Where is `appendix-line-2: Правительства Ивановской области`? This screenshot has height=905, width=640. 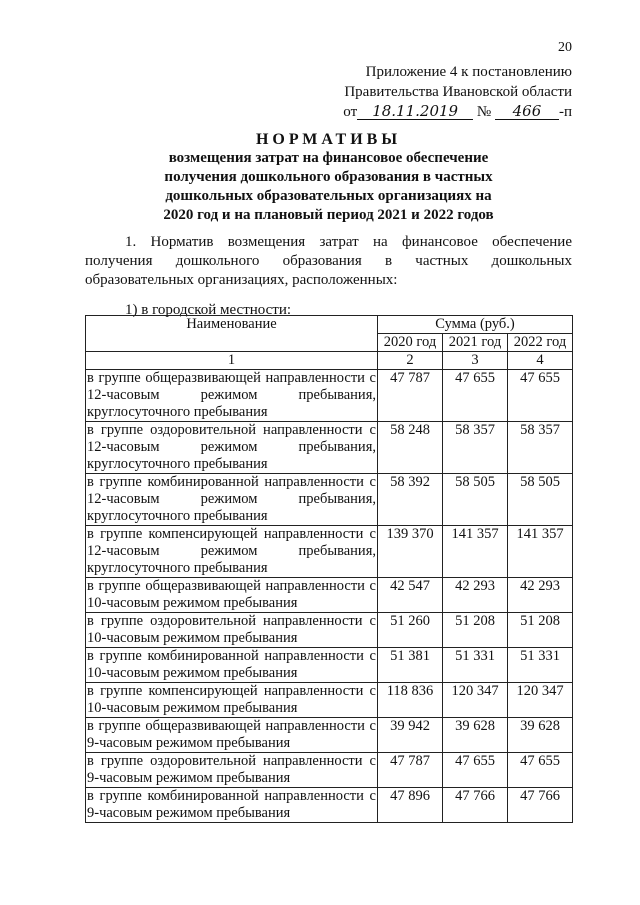 appendix-line-2: Правительства Ивановской области is located at coordinates (458, 92).